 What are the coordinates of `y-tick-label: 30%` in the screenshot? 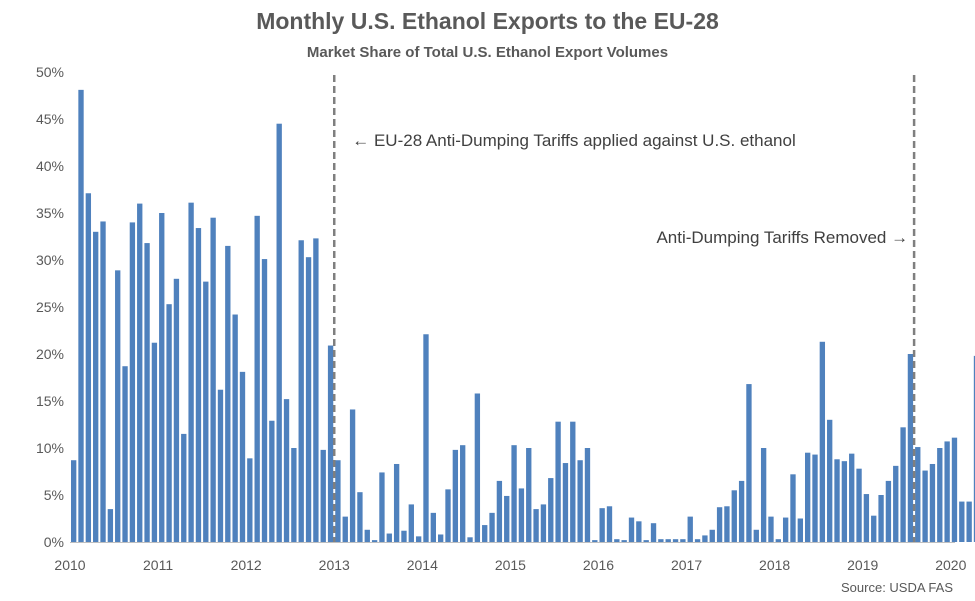 It's located at (50, 260).